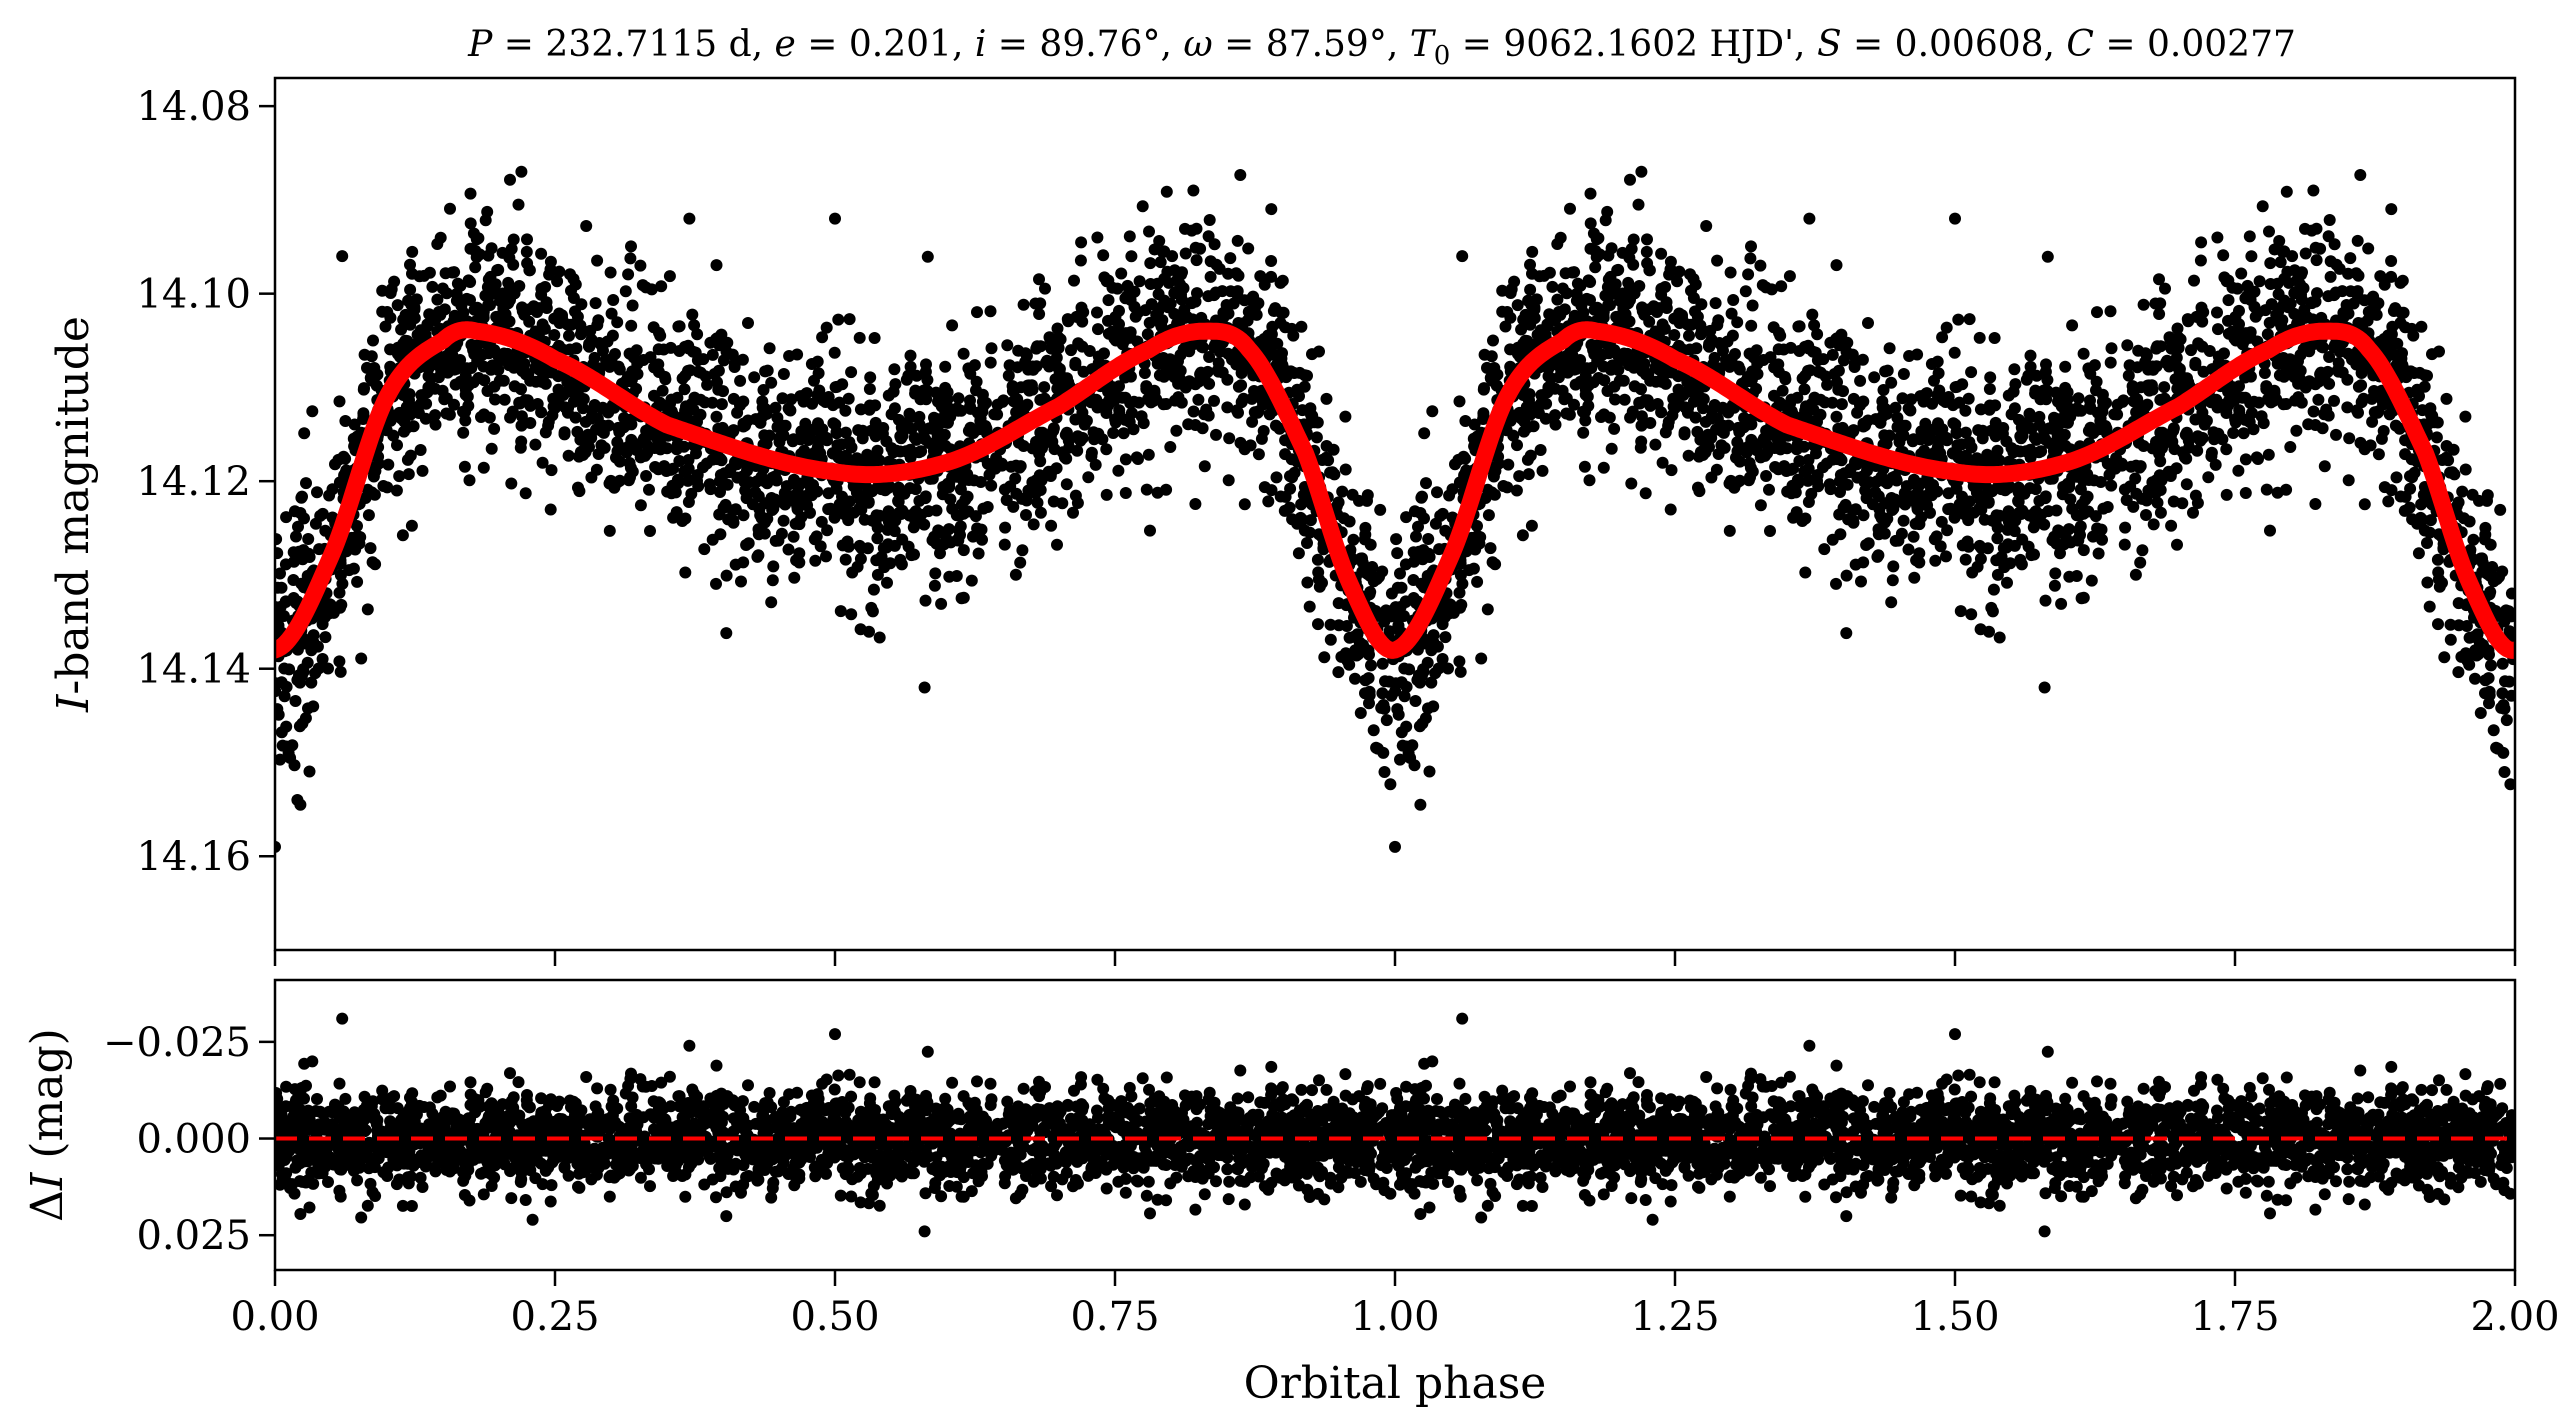  Describe the element at coordinates (633, 44) in the screenshot. I see `title-p-value: = 232.7115 d,` at that location.